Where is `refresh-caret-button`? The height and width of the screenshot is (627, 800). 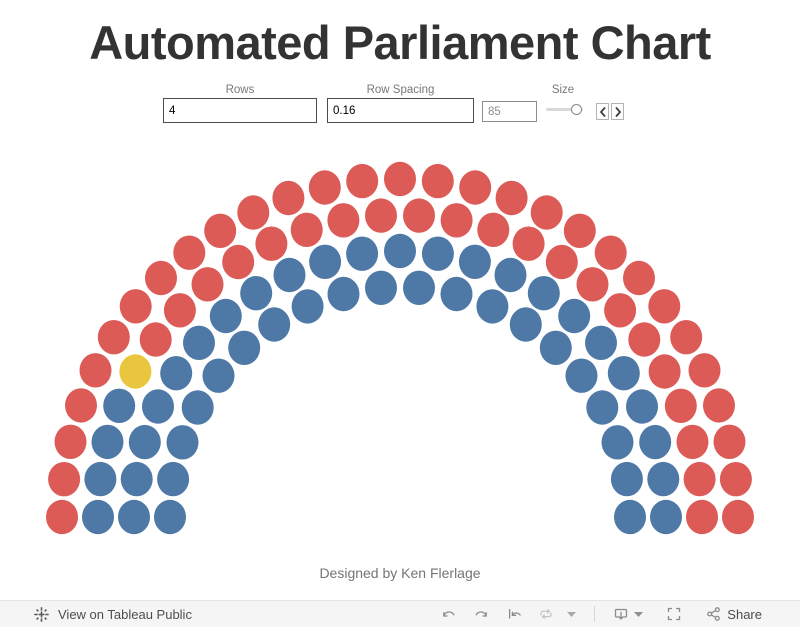 refresh-caret-button is located at coordinates (572, 614).